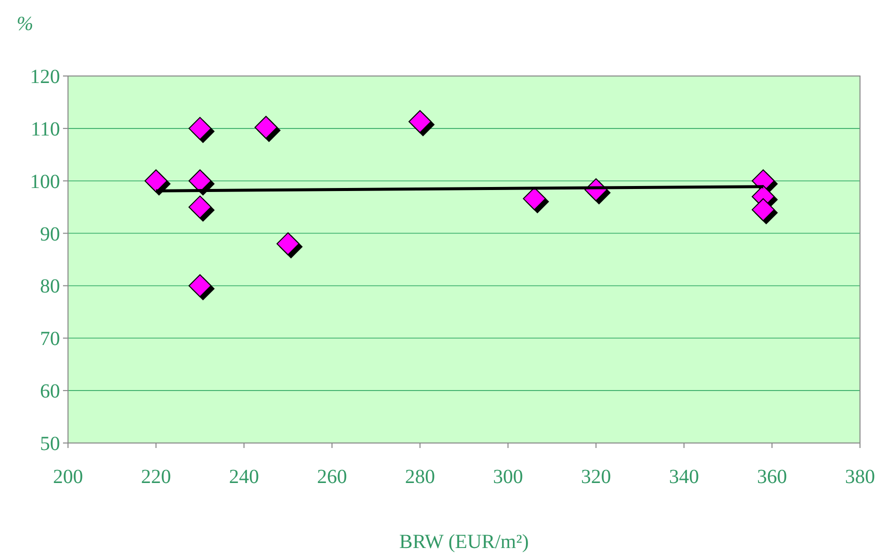  Describe the element at coordinates (860, 477) in the screenshot. I see `x-tick-label: 380` at that location.